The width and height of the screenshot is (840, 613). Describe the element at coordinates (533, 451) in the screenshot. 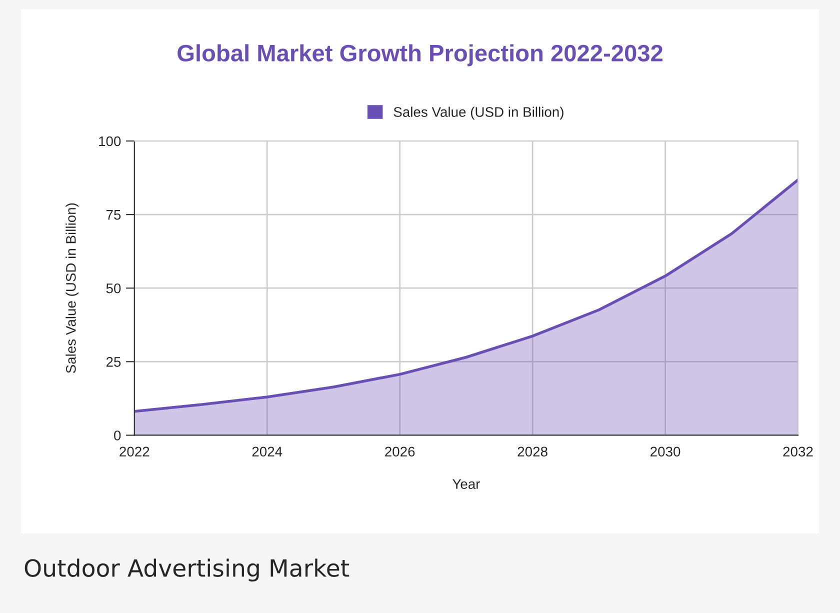

I see `x-tick-label: 2028` at that location.